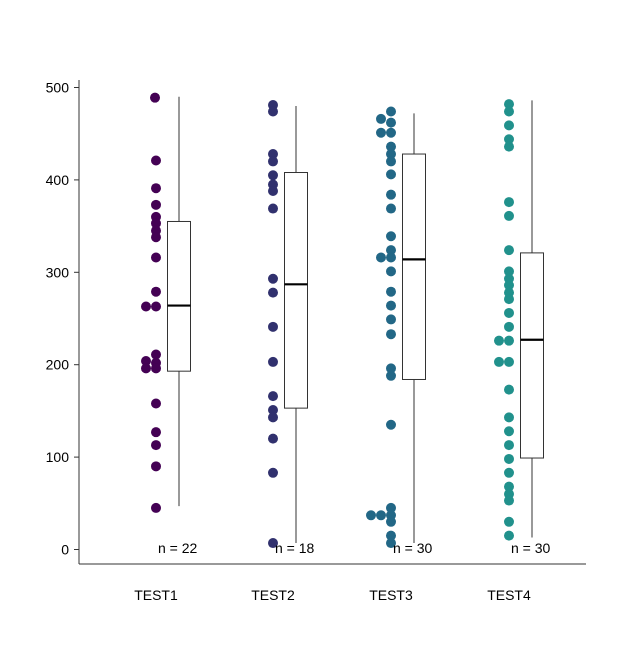  Describe the element at coordinates (399, 331) in the screenshot. I see `group-test3: n = 30` at that location.